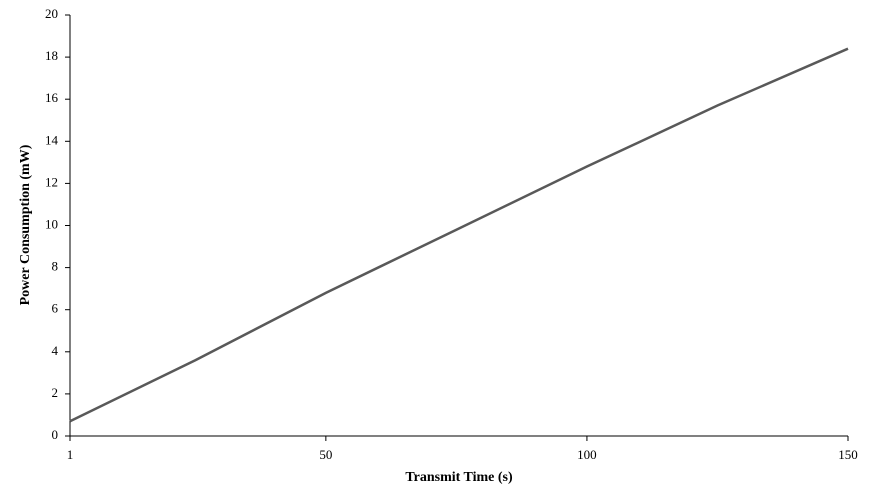 This screenshot has height=502, width=873. I want to click on y-tick-label: 2, so click(55, 392).